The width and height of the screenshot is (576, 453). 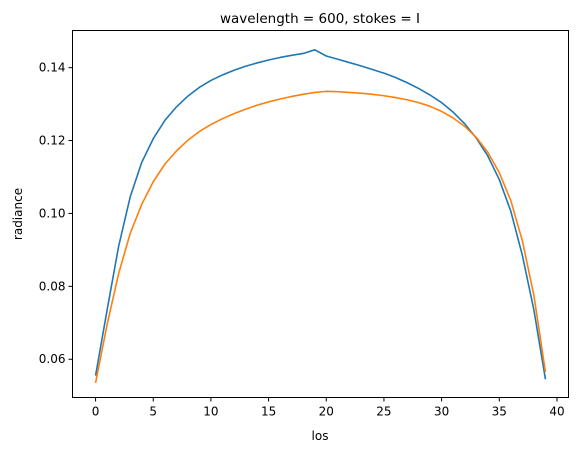 What do you see at coordinates (320, 436) in the screenshot?
I see `x-axis-label: los` at bounding box center [320, 436].